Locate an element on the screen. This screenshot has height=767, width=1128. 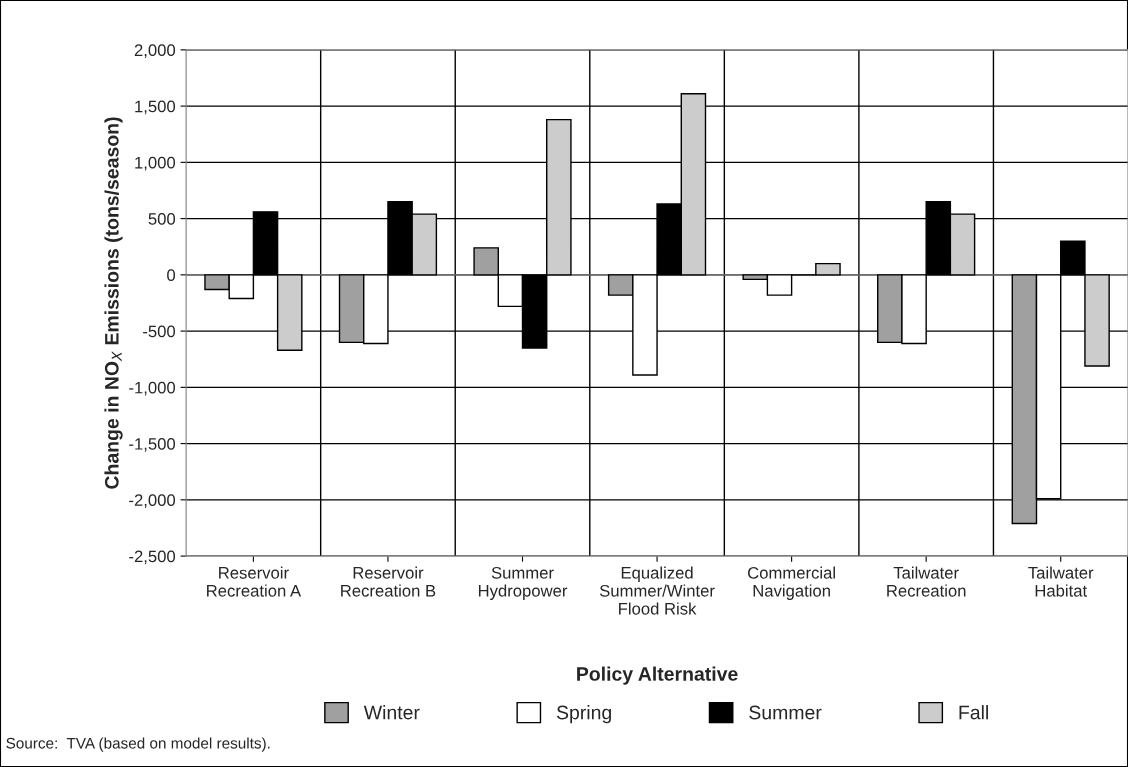
y-tick-label: 500 is located at coordinates (162, 219).